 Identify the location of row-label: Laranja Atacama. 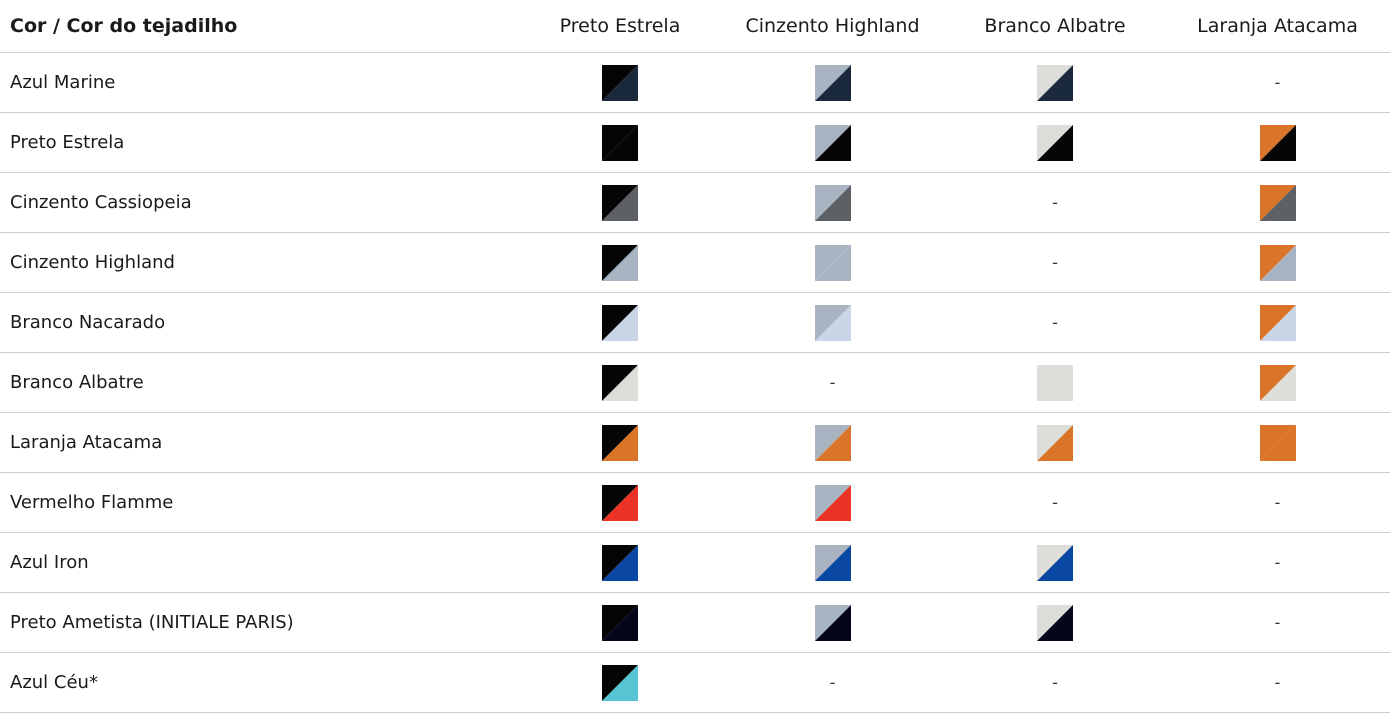
(86, 442).